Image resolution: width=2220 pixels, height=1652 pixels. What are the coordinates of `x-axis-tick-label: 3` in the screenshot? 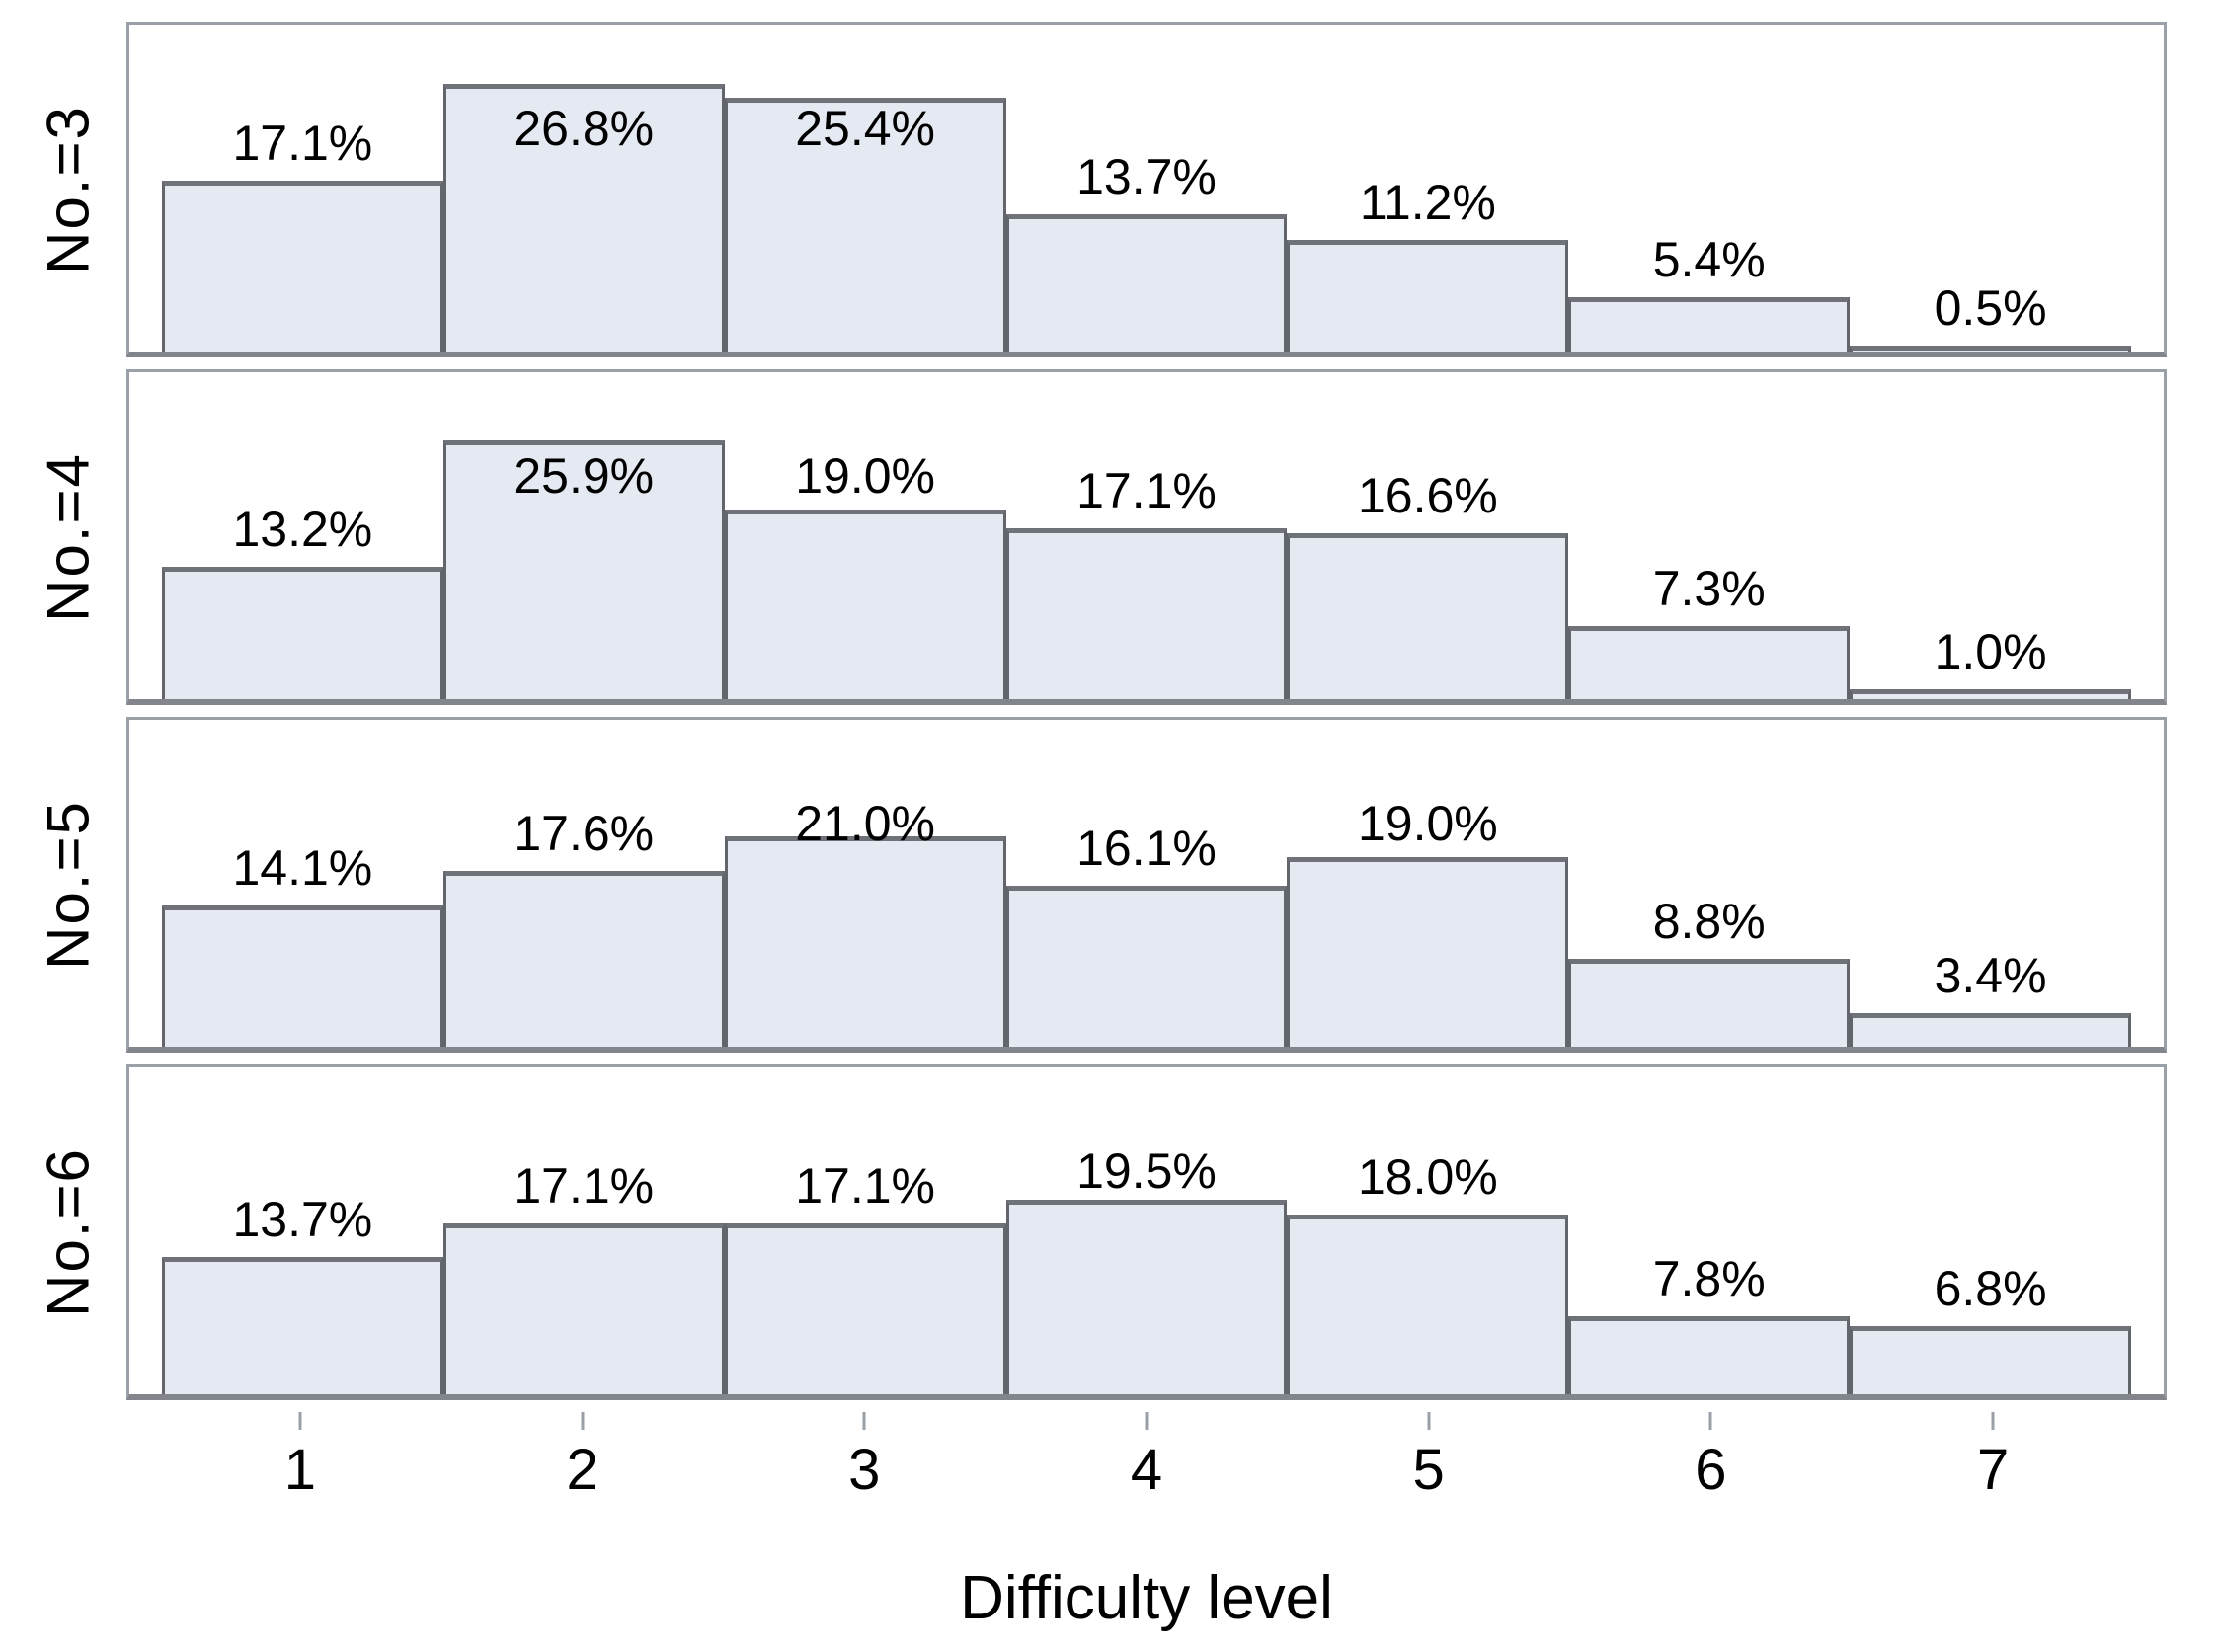 It's located at (864, 1470).